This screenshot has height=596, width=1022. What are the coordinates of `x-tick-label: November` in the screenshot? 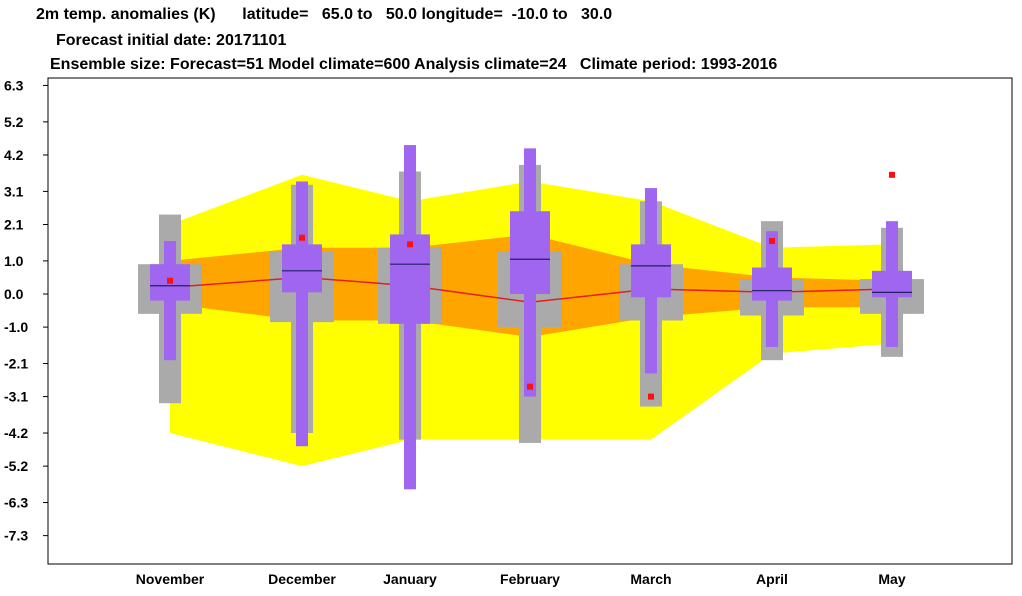 It's located at (170, 579).